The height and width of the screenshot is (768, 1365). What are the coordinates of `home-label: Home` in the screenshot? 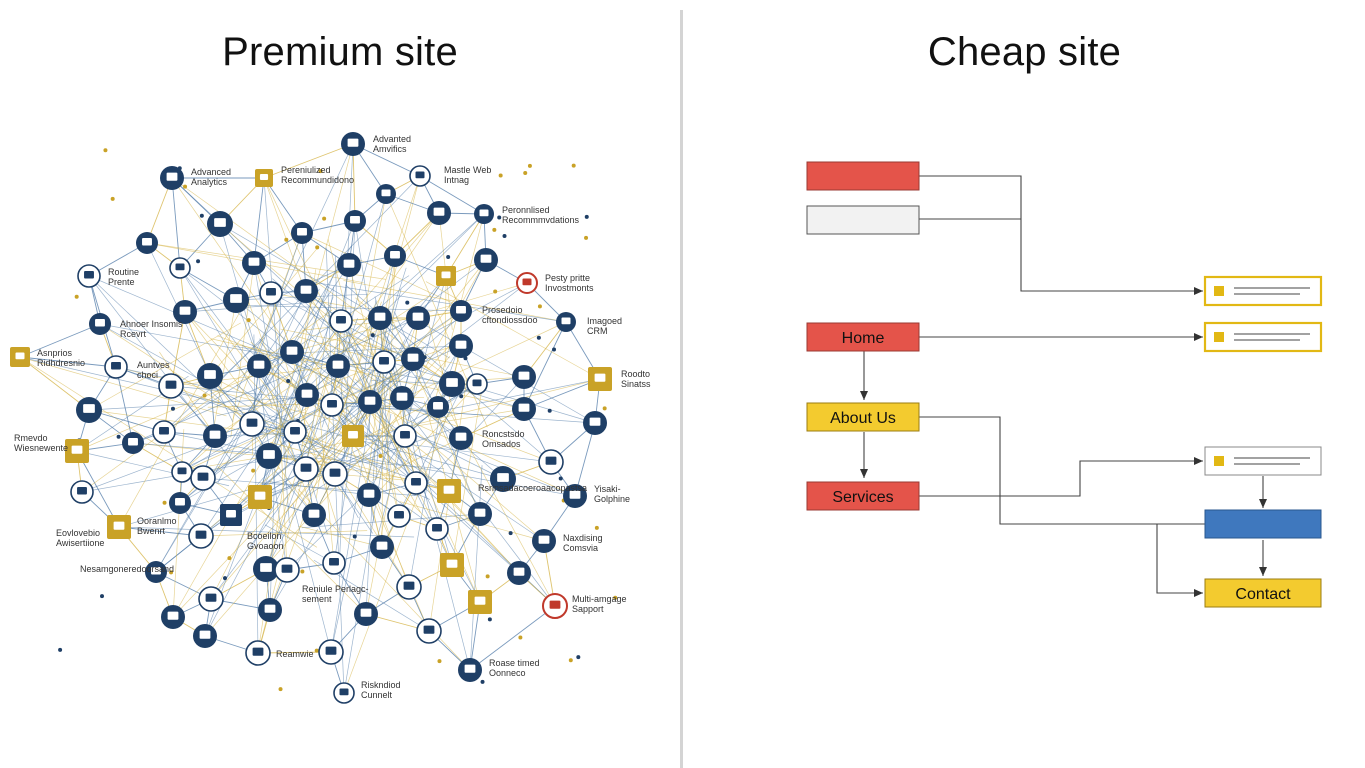 It's located at (863, 338).